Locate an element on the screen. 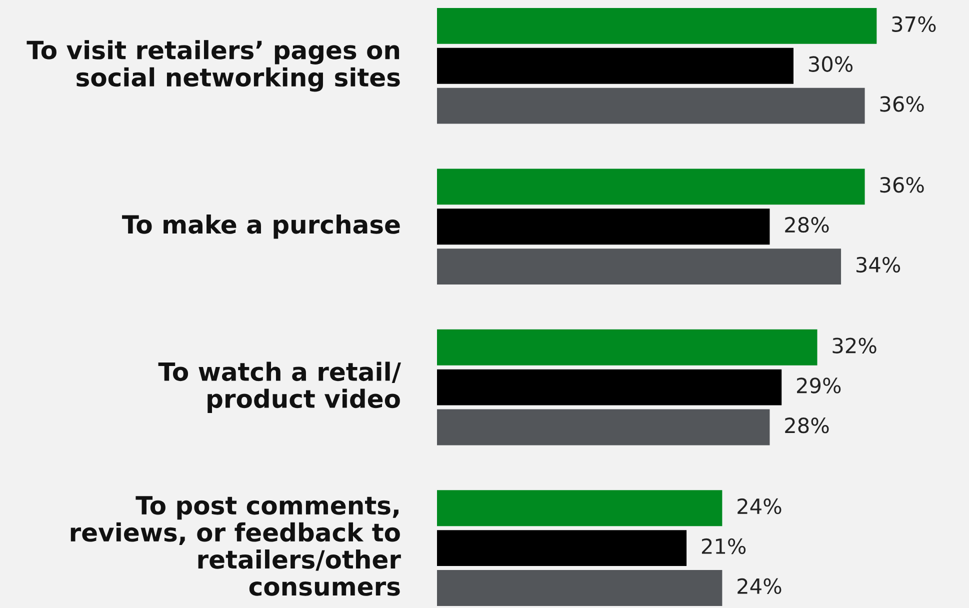  y-tick-label: To visit retailers’ pages on social networking sites is located at coordinates (213, 66).